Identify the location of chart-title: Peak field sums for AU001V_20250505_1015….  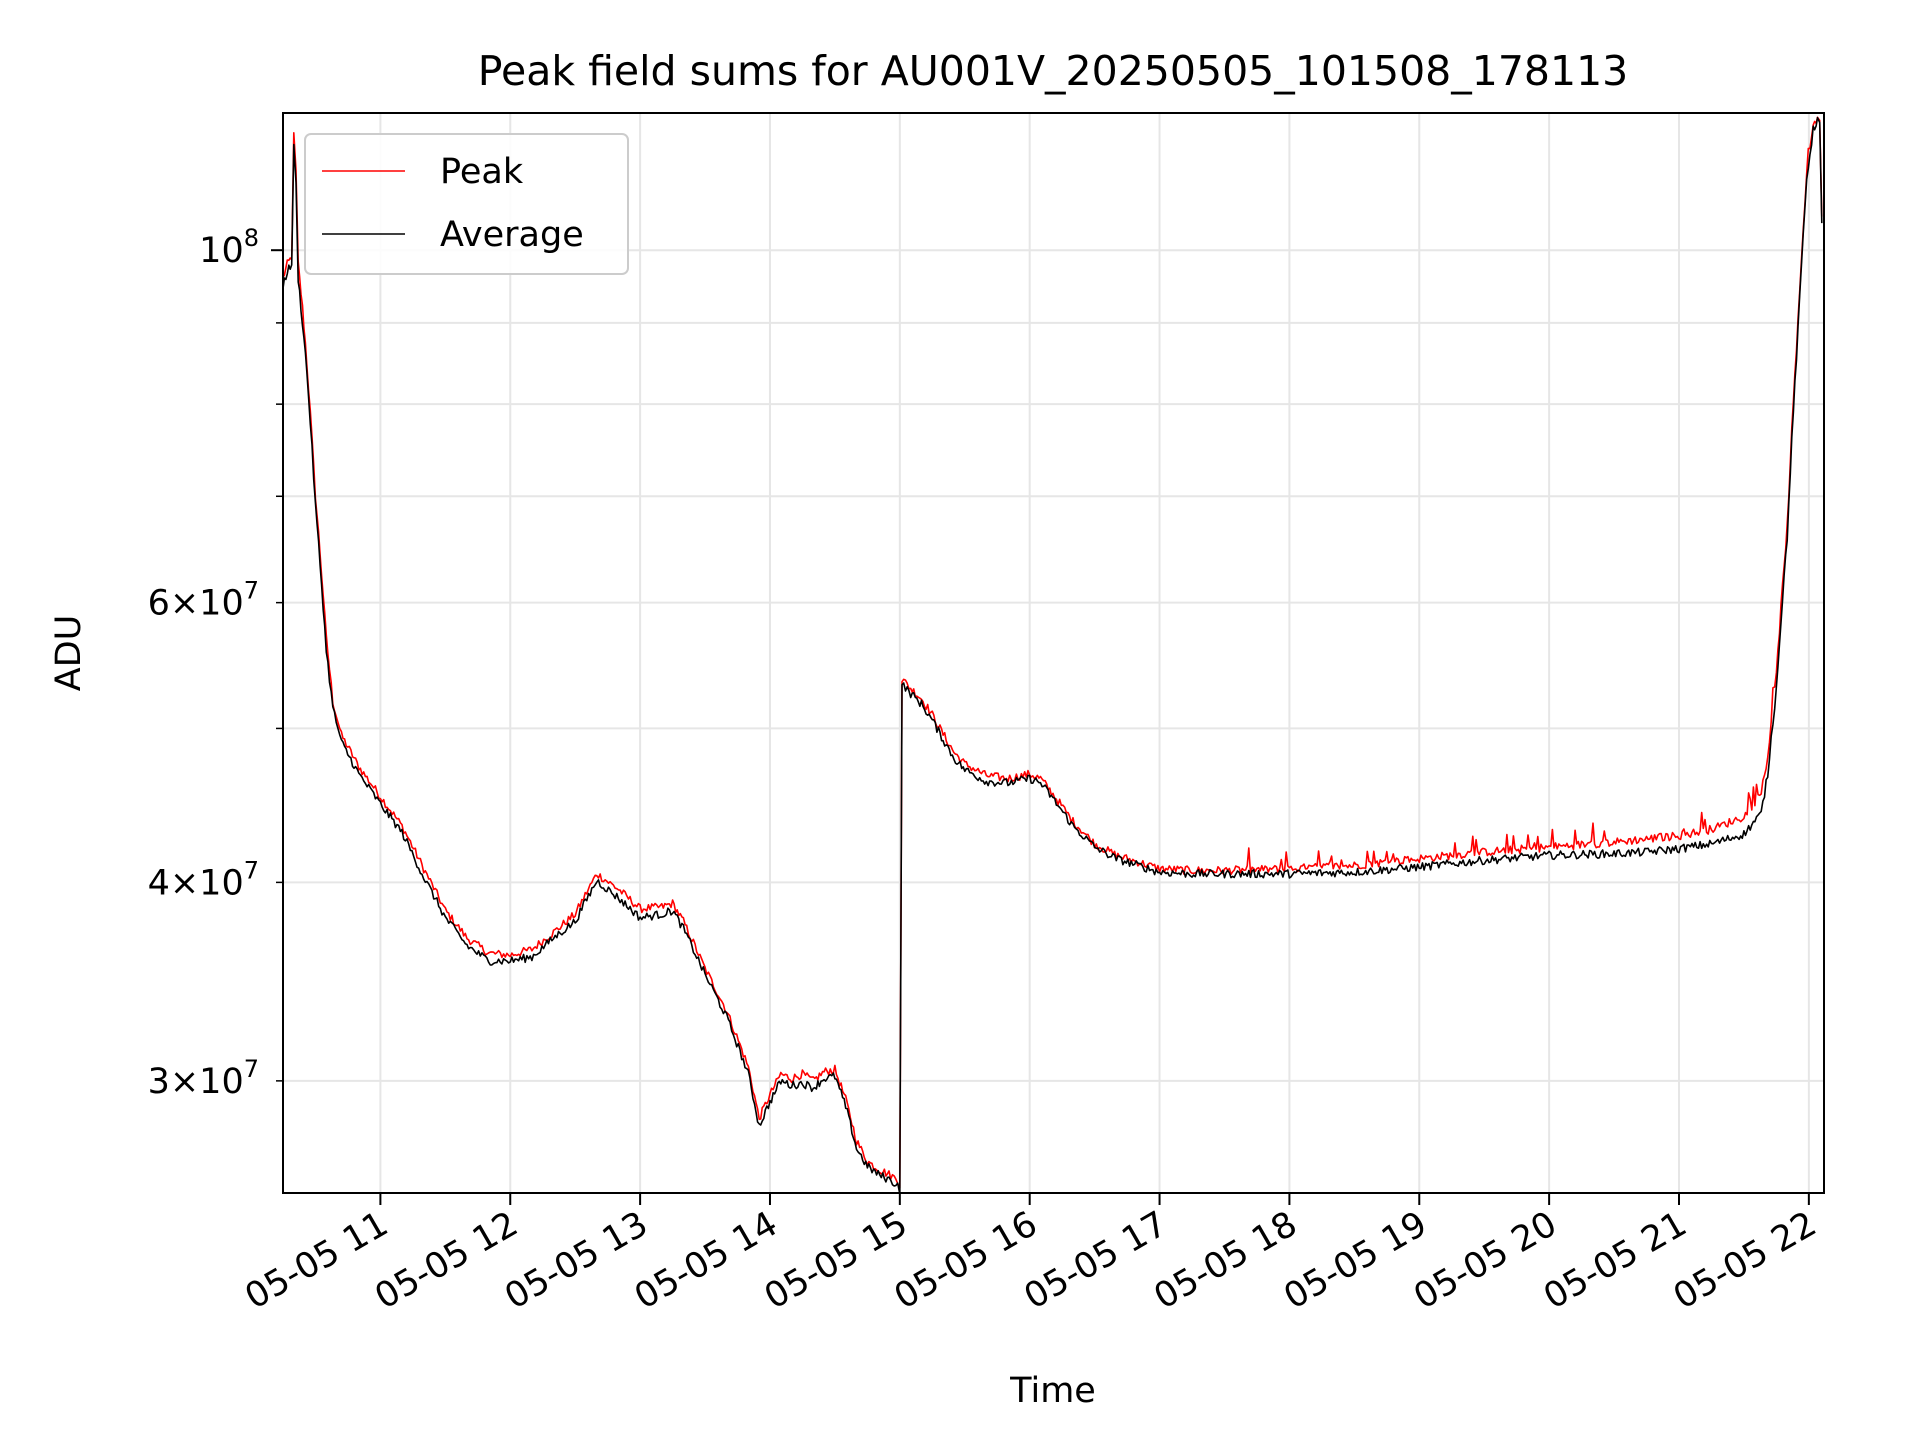
(1053, 71).